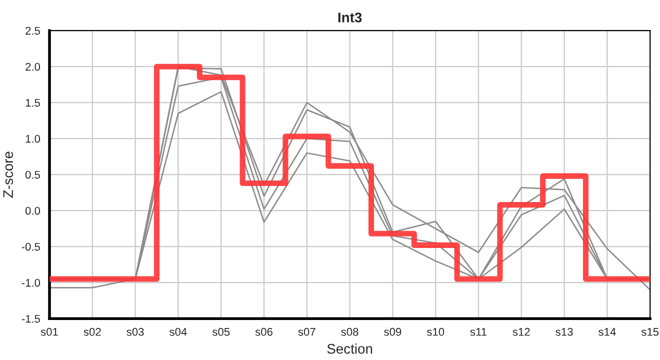  I want to click on y-tick-label: -0.5, so click(31, 246).